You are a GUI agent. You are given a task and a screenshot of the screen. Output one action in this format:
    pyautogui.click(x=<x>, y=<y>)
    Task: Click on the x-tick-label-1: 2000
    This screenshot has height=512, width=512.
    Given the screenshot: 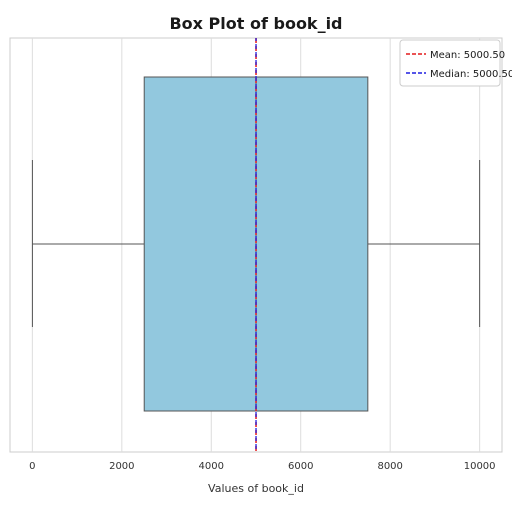 What is the action you would take?
    pyautogui.click(x=121, y=466)
    